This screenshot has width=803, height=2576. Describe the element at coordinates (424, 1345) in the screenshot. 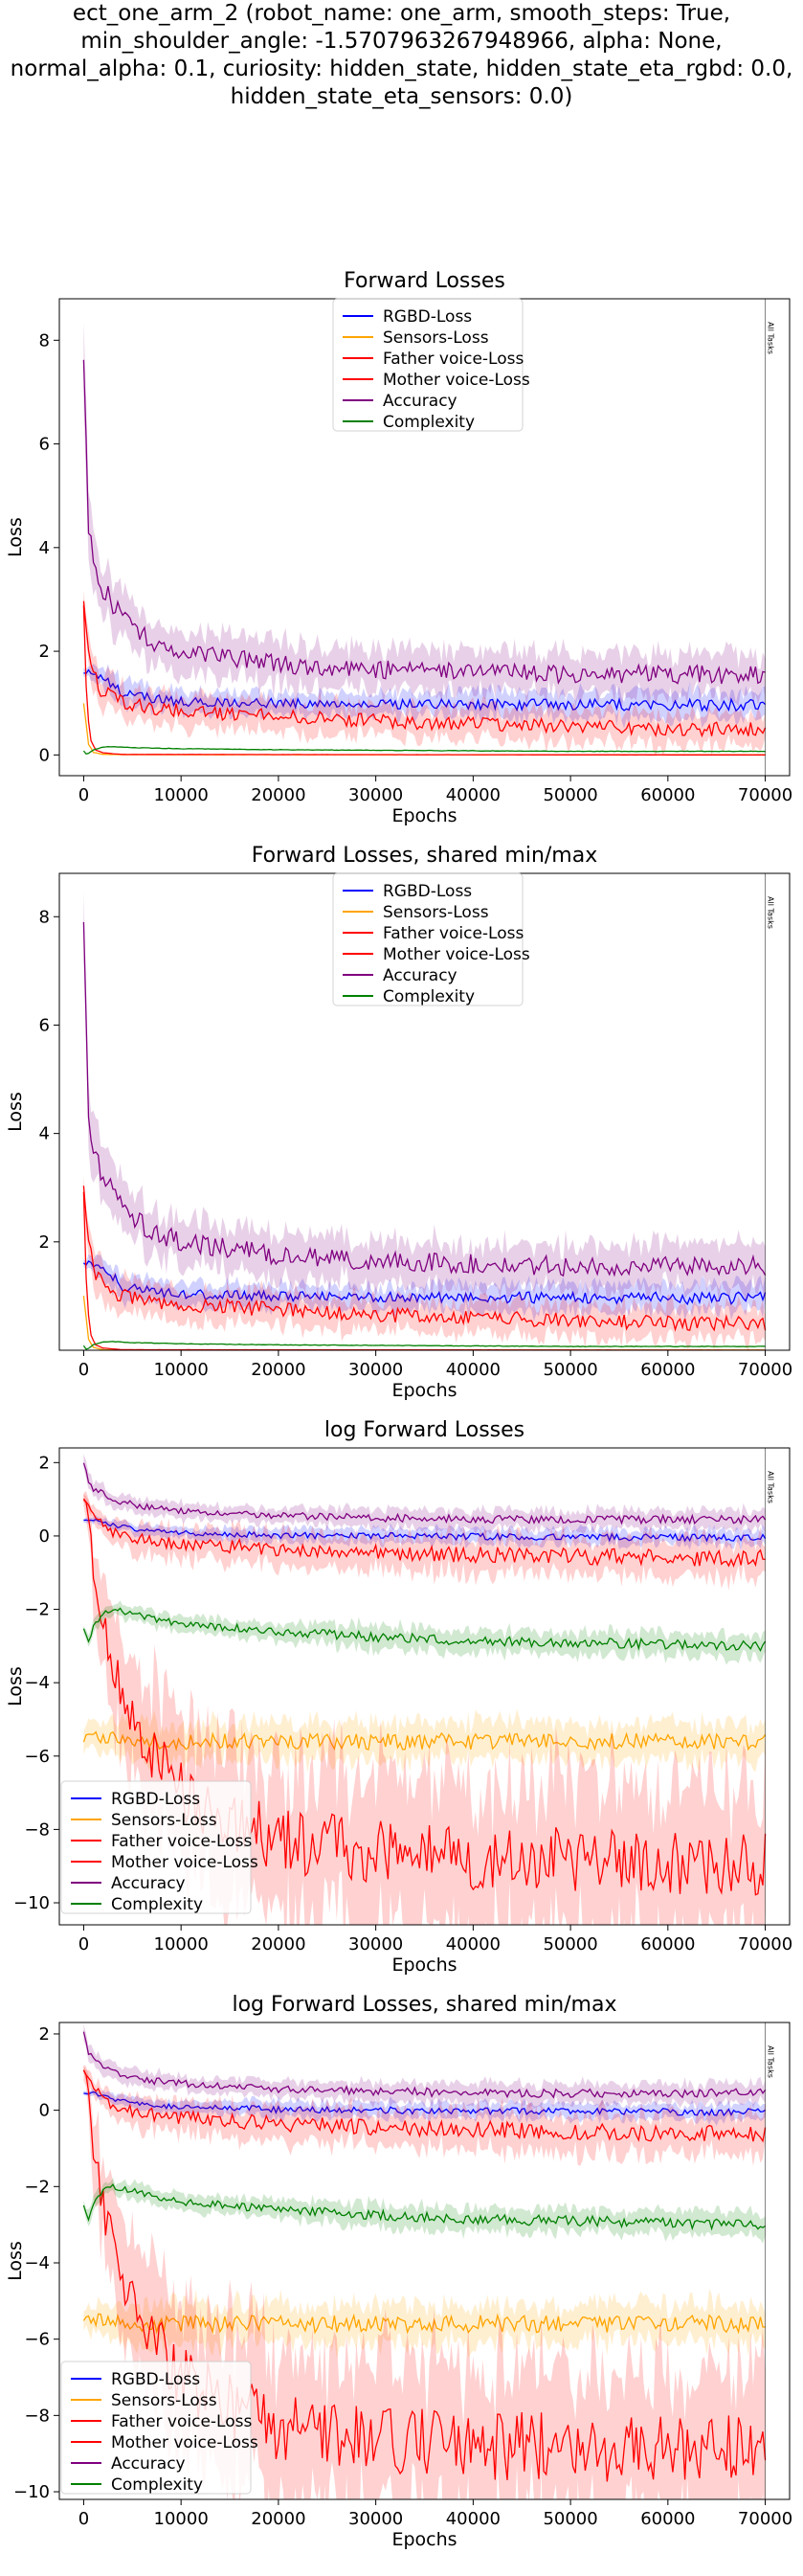

I see `series-line-complexity` at that location.